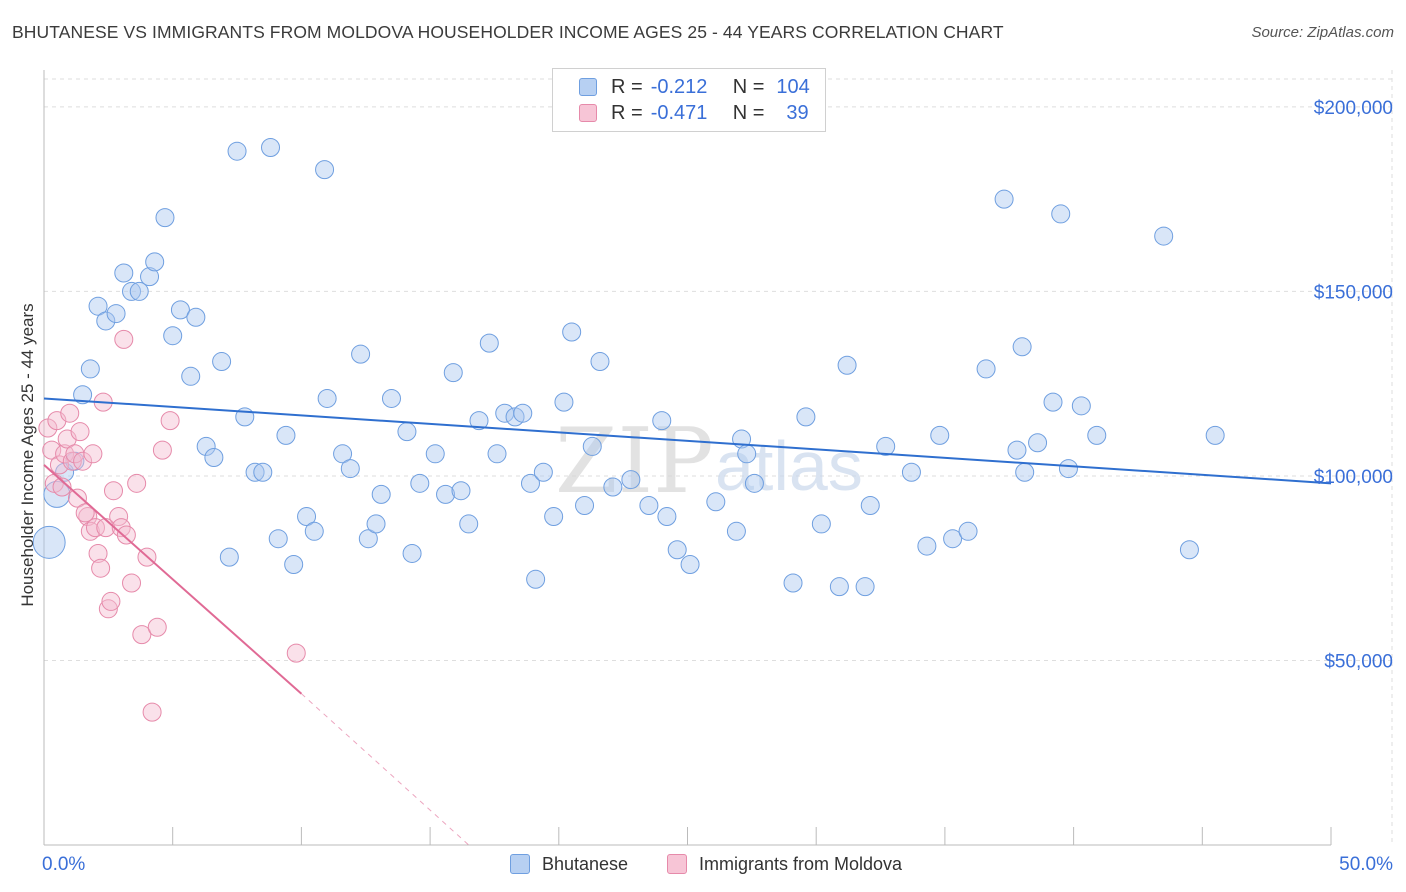 The image size is (1406, 892). Describe the element at coordinates (588, 87) in the screenshot. I see `bhutanese-swatch` at that location.